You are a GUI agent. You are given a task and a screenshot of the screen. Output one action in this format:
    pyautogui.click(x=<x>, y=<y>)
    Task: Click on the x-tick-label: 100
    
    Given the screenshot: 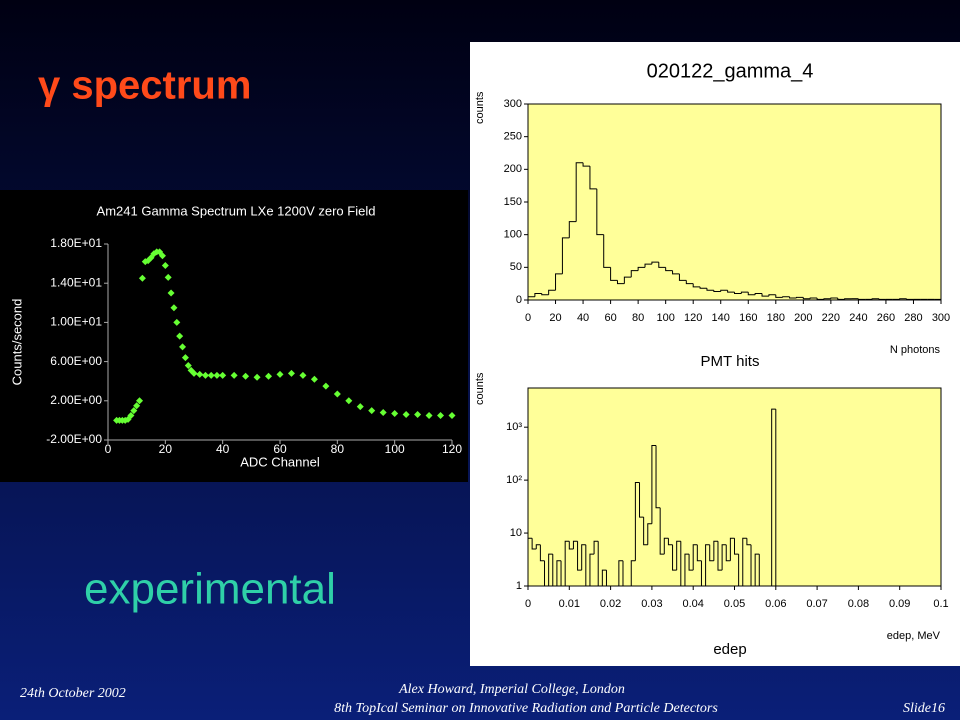 What is the action you would take?
    pyautogui.click(x=665, y=318)
    